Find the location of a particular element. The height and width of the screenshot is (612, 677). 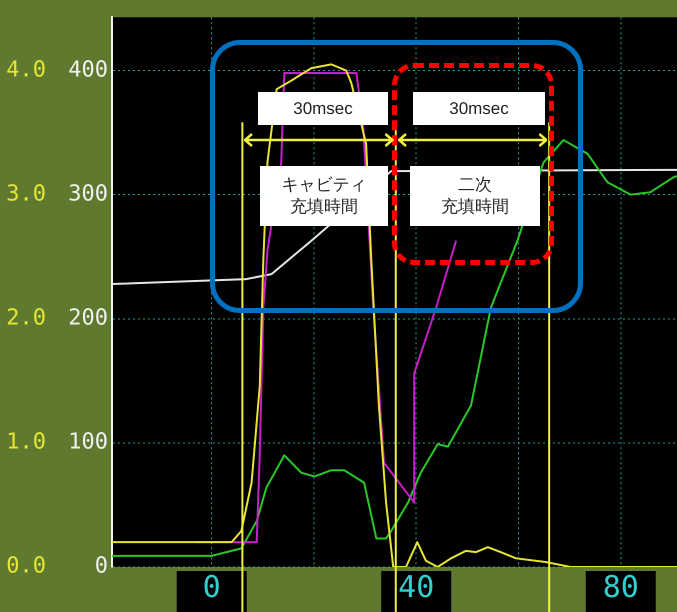

y2-tick-label: 1.0 is located at coordinates (26, 442).